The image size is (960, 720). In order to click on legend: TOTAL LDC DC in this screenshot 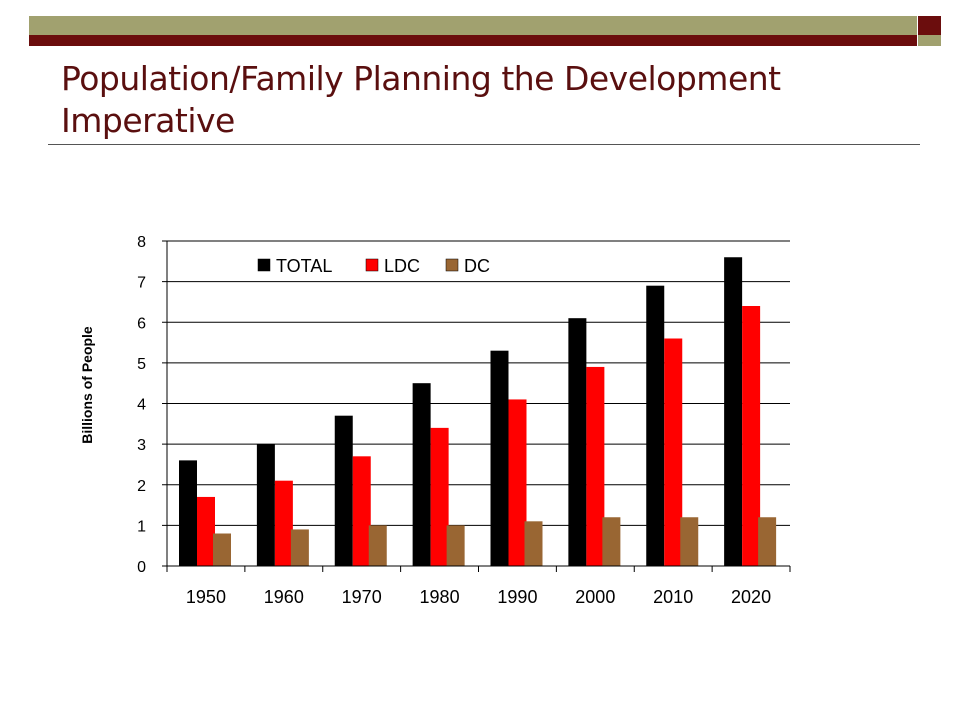, I will do `click(373, 266)`.